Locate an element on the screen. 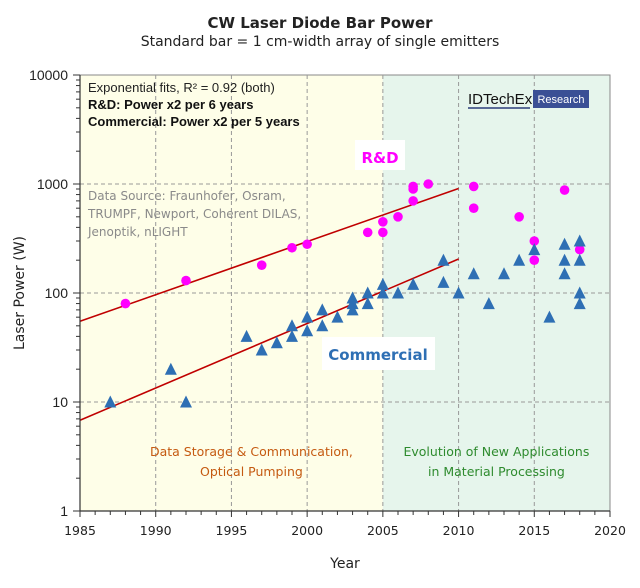 This screenshot has width=640, height=588. fit-note: Exponential fits, R² = 0.92 (both) is located at coordinates (181, 87).